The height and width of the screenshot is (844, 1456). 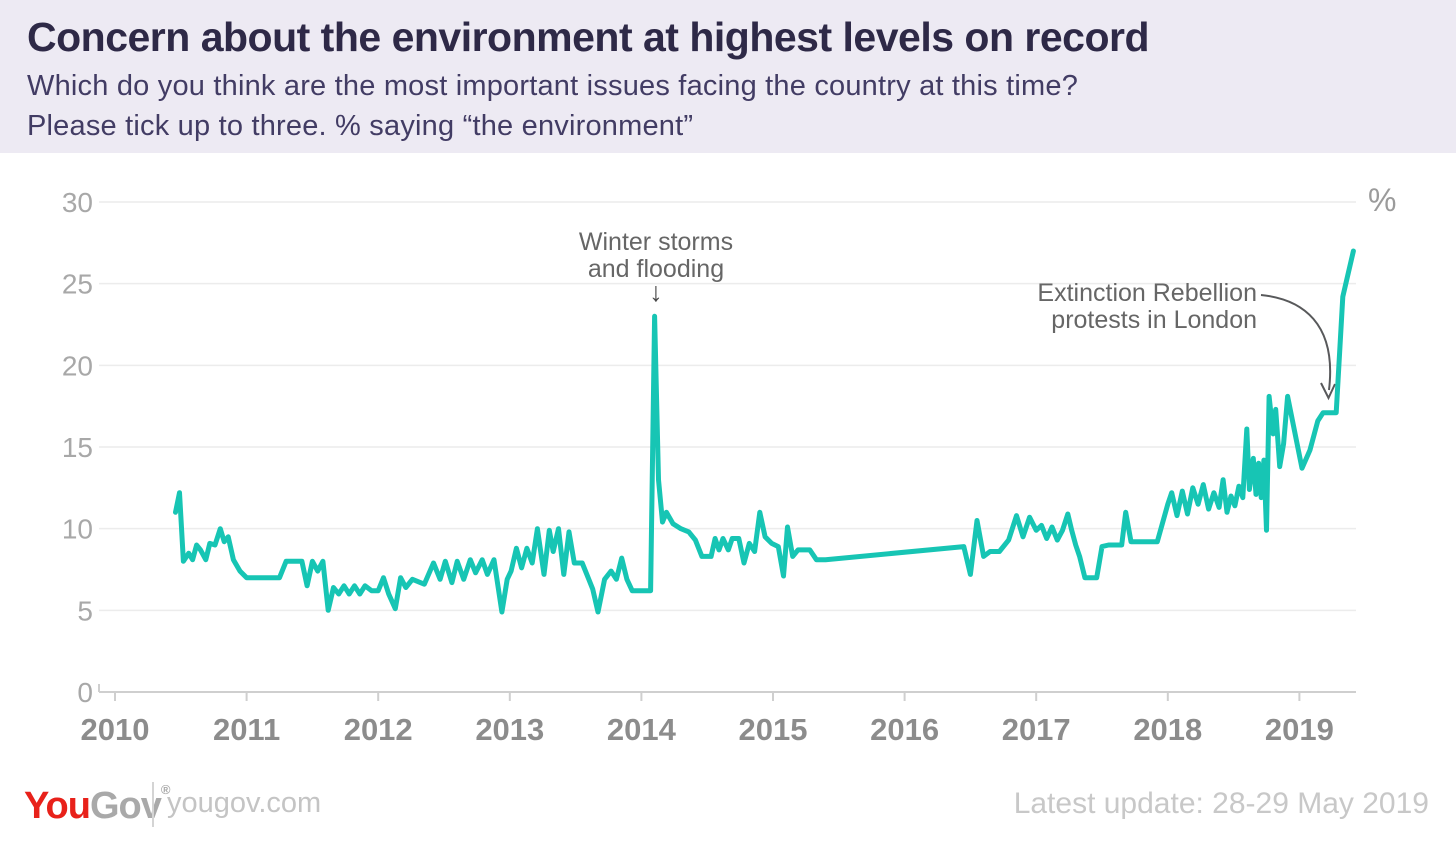 I want to click on x-tick-label: 2012, so click(x=378, y=729).